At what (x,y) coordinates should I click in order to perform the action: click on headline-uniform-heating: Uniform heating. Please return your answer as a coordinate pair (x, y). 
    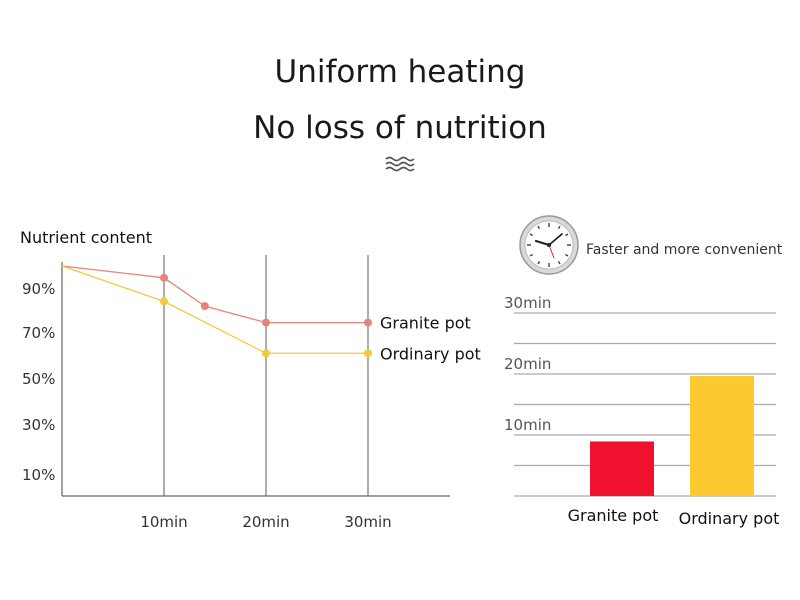
    Looking at the image, I should click on (400, 72).